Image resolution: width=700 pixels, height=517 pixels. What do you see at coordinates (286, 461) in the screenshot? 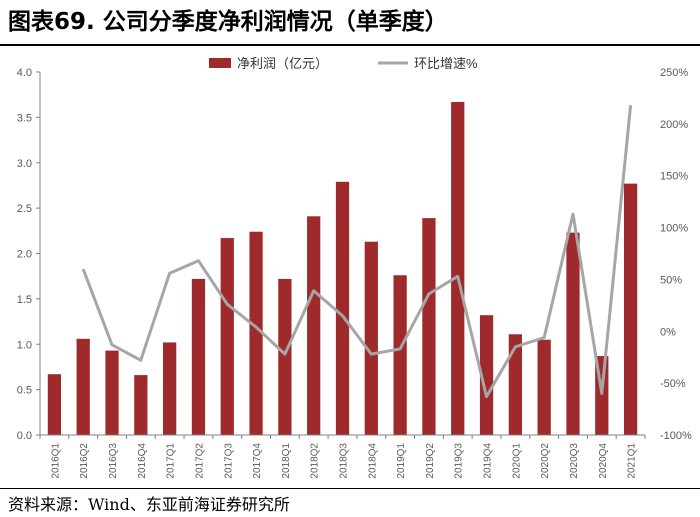
I see `x-axis-tick-label: 2018Q1` at bounding box center [286, 461].